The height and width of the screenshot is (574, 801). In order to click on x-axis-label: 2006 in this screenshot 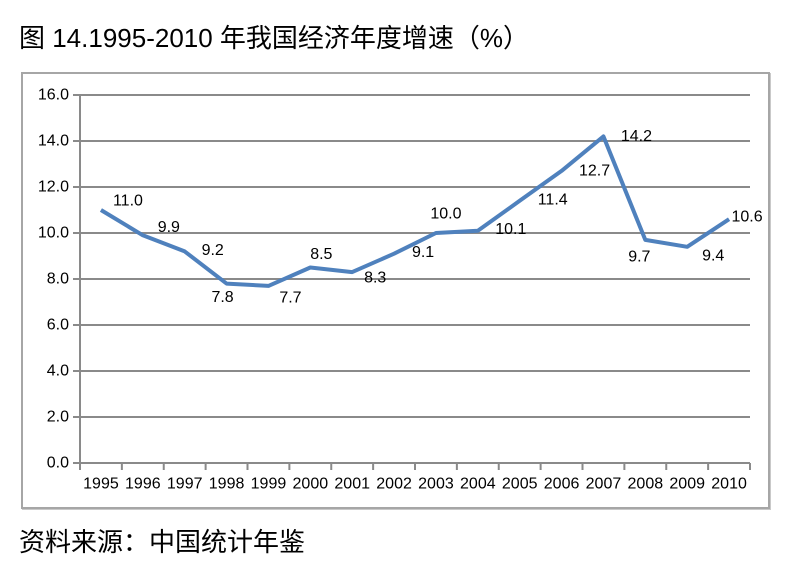, I will do `click(562, 484)`.